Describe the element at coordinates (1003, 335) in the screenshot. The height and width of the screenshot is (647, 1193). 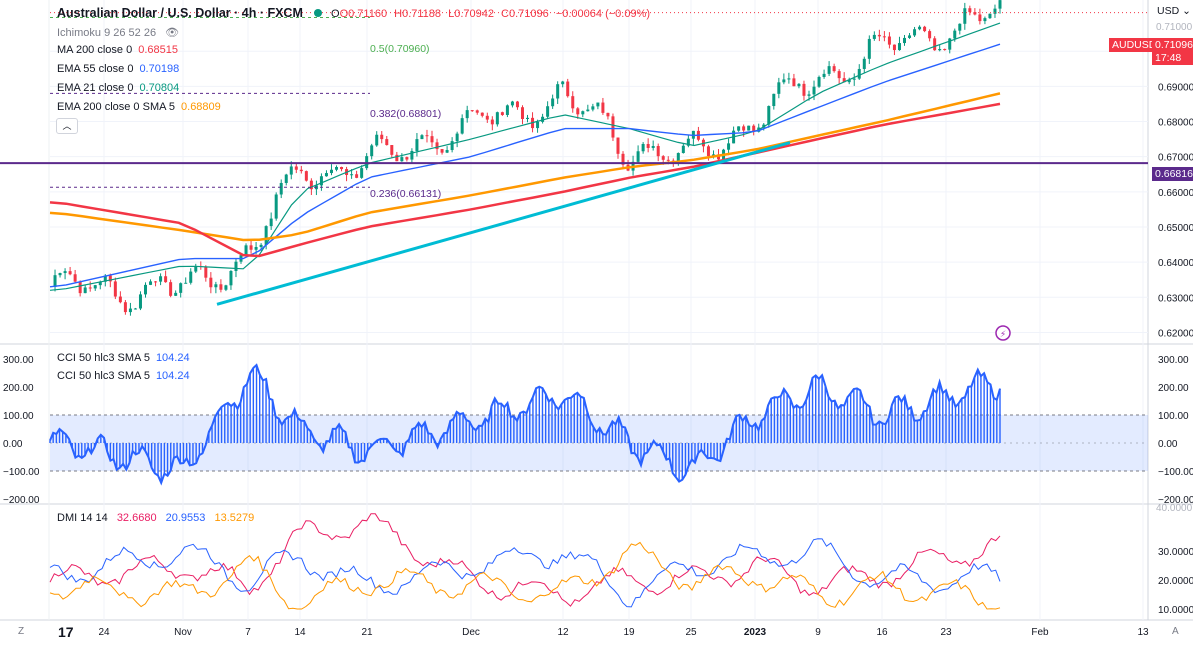
I see `lightning-glyph: ⚡` at that location.